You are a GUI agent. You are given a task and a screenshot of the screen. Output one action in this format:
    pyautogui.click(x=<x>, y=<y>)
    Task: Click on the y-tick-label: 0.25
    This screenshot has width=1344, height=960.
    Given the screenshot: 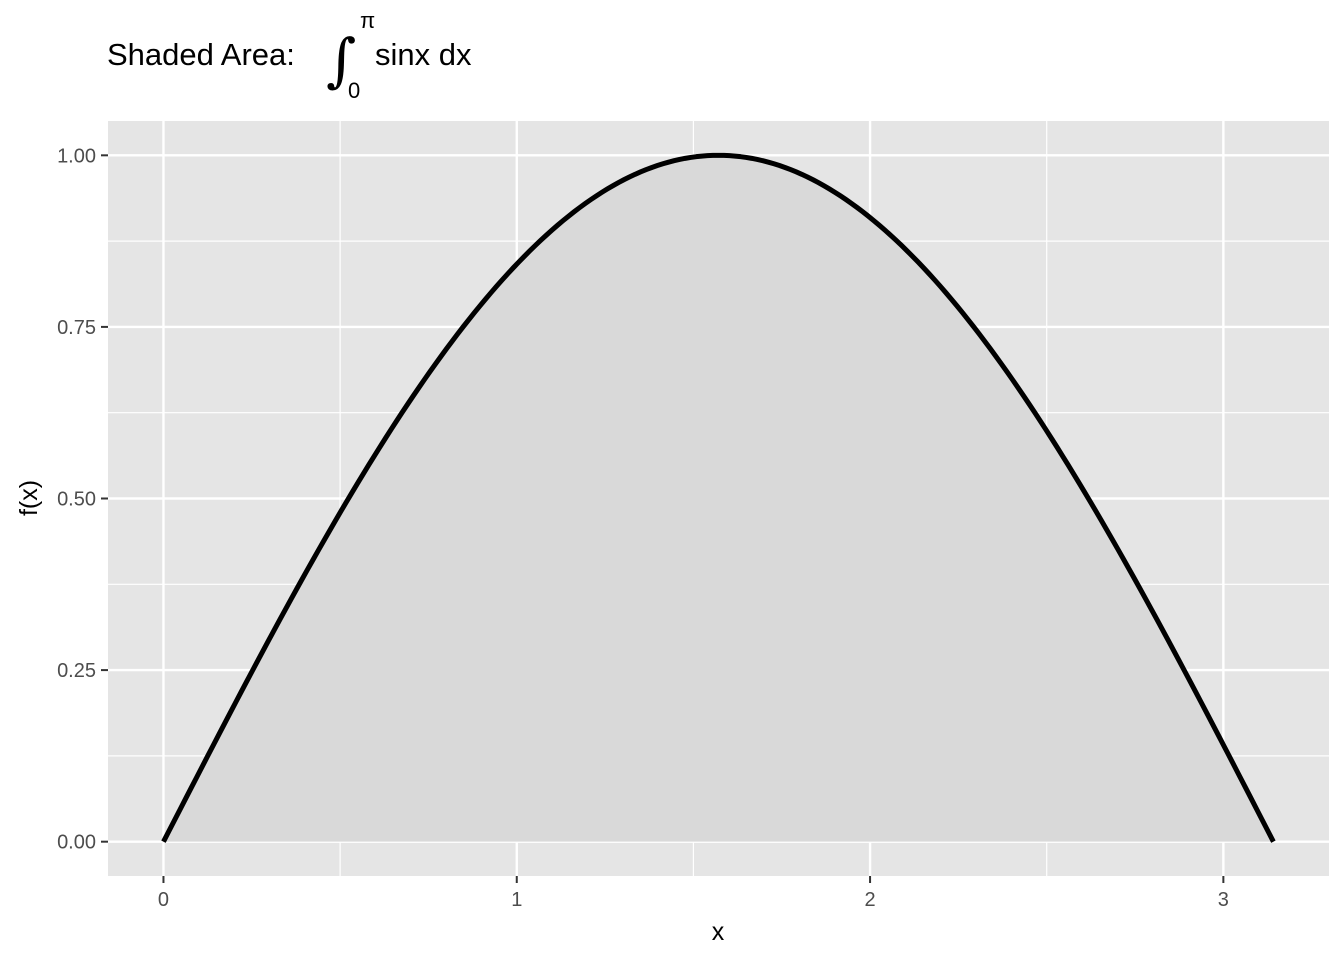 What is the action you would take?
    pyautogui.click(x=76, y=671)
    